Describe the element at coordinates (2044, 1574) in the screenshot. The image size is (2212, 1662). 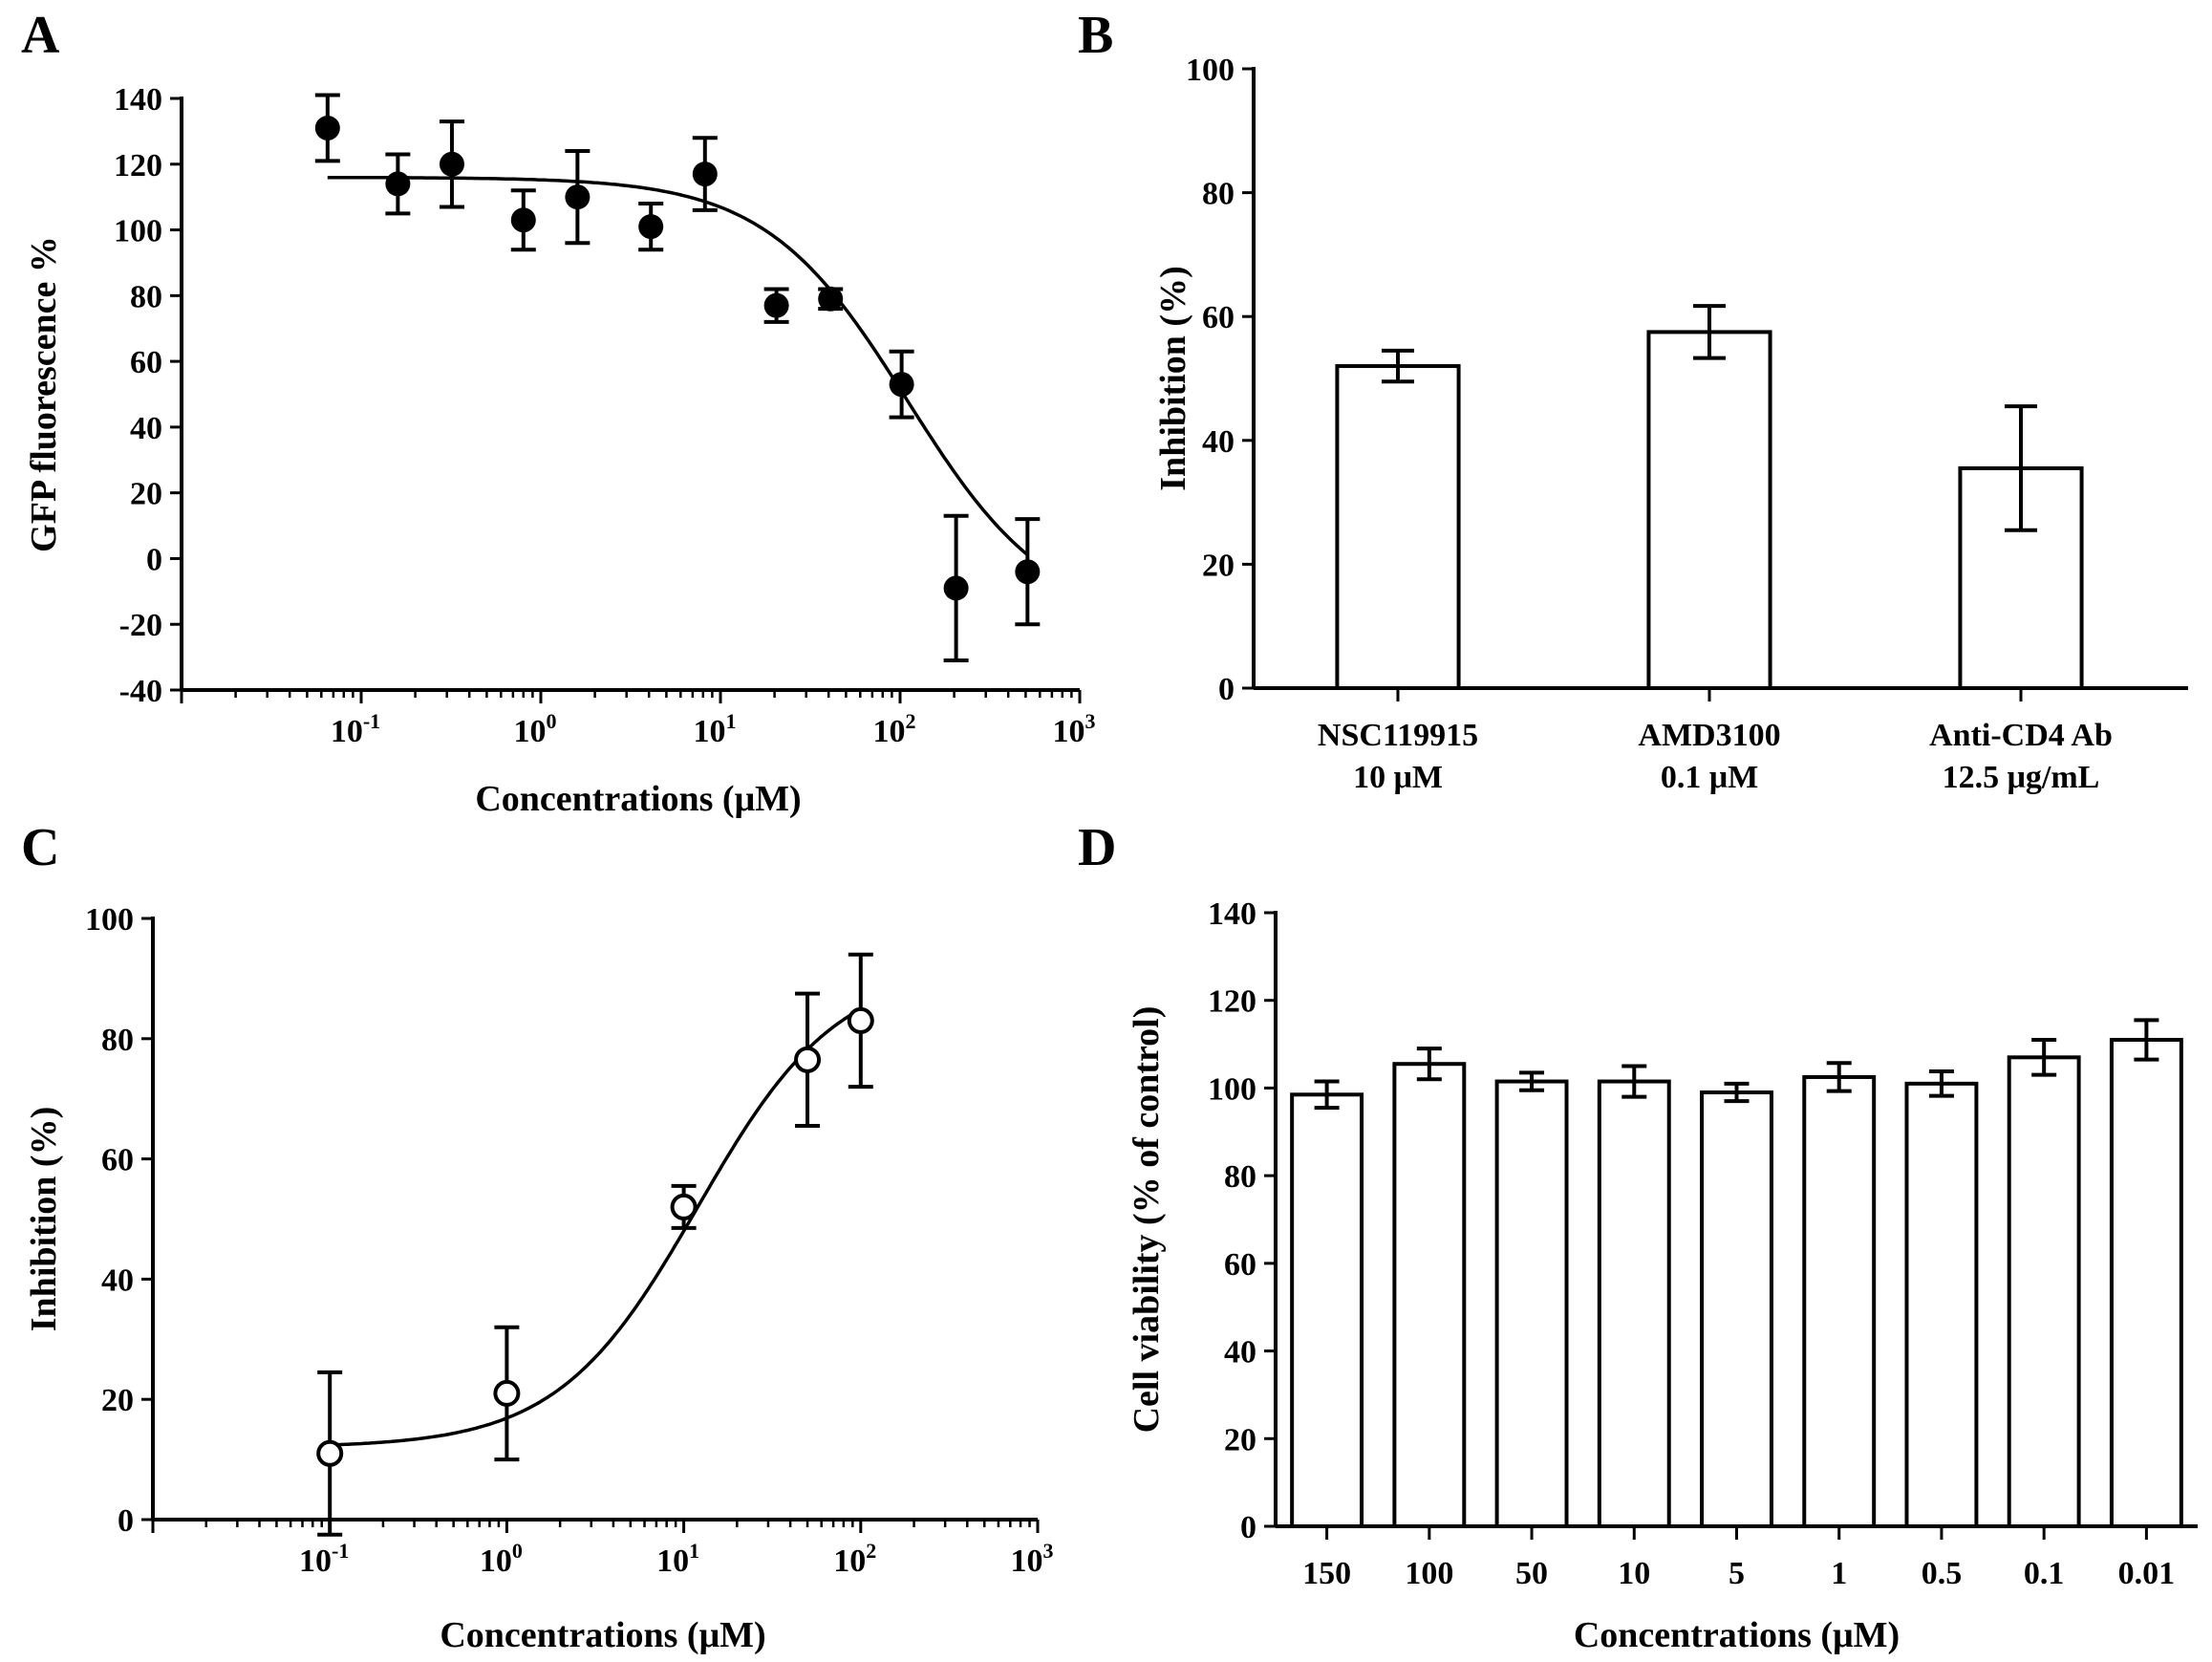
I see `category-label: 0.1` at that location.